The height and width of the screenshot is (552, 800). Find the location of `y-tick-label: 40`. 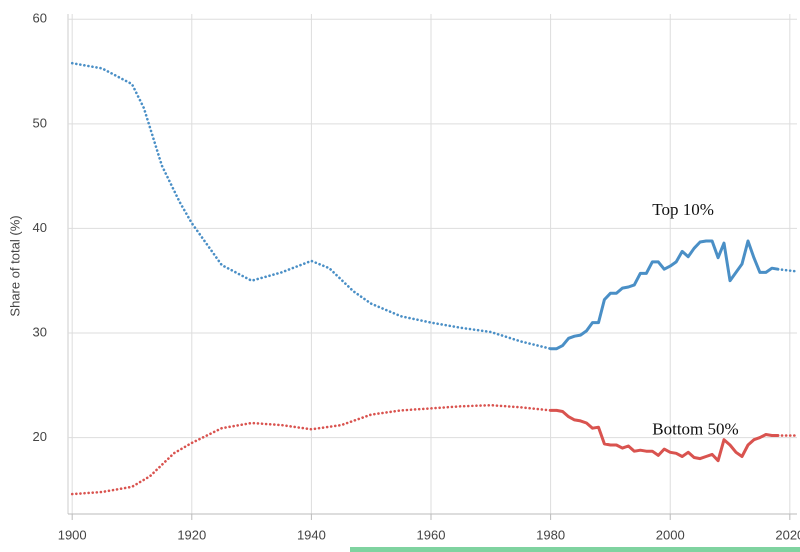

y-tick-label: 40 is located at coordinates (40, 227).